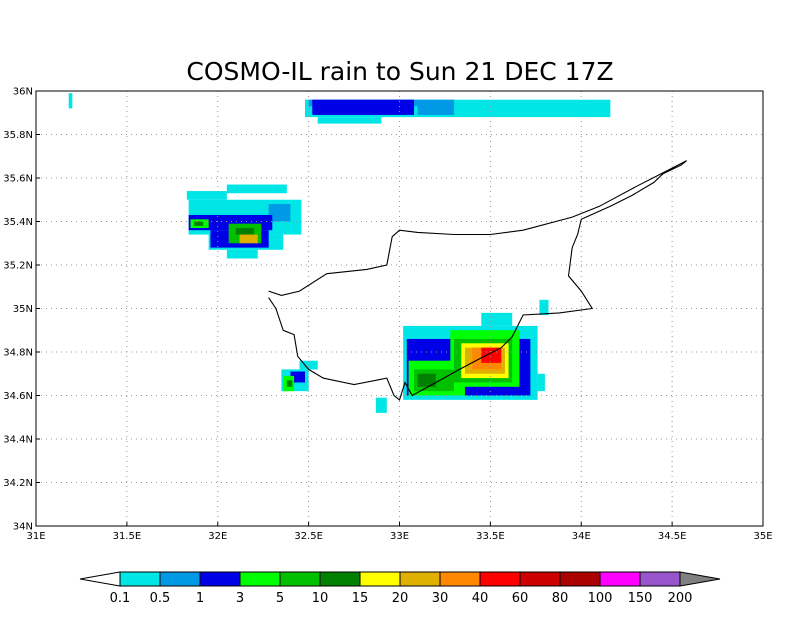 The height and width of the screenshot is (622, 800). Describe the element at coordinates (399, 71) in the screenshot. I see `chart-title: COSMO-IL rain to Sun 21 DEC 17Z` at that location.